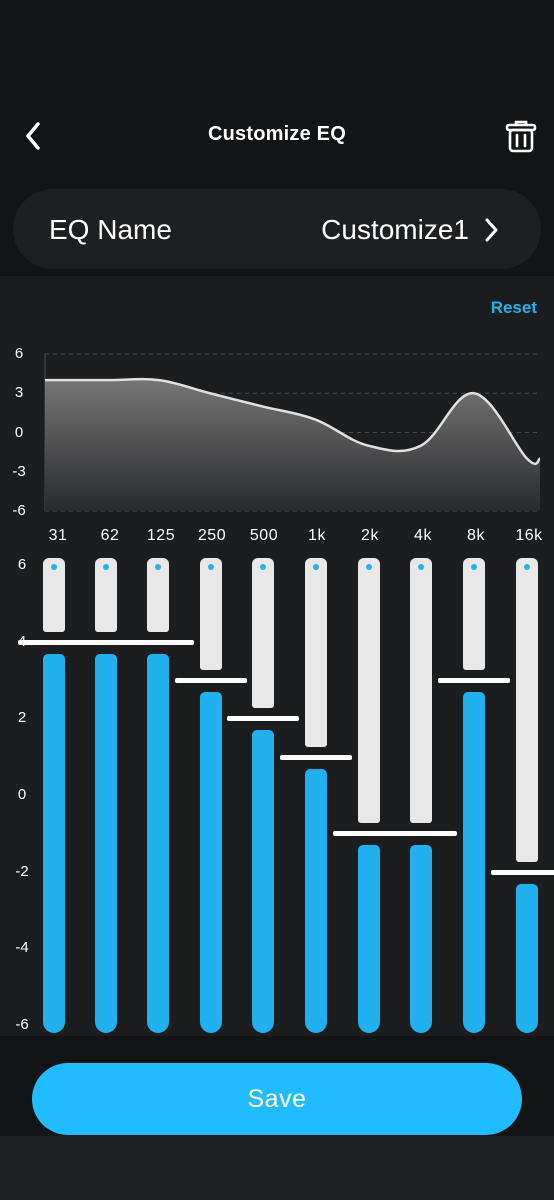 The width and height of the screenshot is (554, 1200). What do you see at coordinates (22, 564) in the screenshot?
I see `slider-scale-label: 6` at bounding box center [22, 564].